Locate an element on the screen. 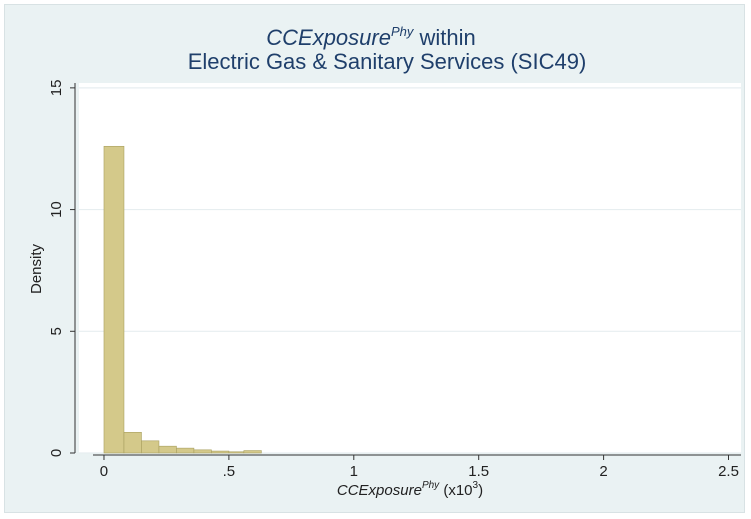 The image size is (751, 519). x-tick-label: 2 is located at coordinates (603, 471).